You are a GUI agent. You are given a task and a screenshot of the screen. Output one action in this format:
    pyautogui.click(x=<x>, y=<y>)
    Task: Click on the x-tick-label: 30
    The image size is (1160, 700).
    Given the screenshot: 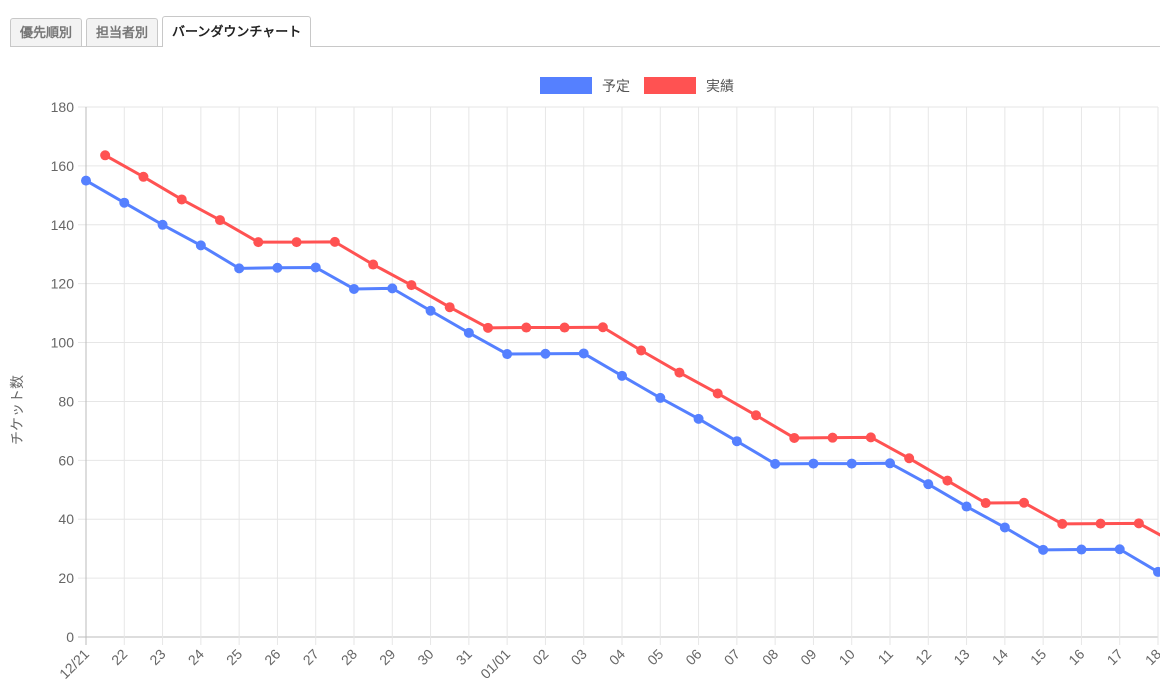 What is the action you would take?
    pyautogui.click(x=425, y=657)
    